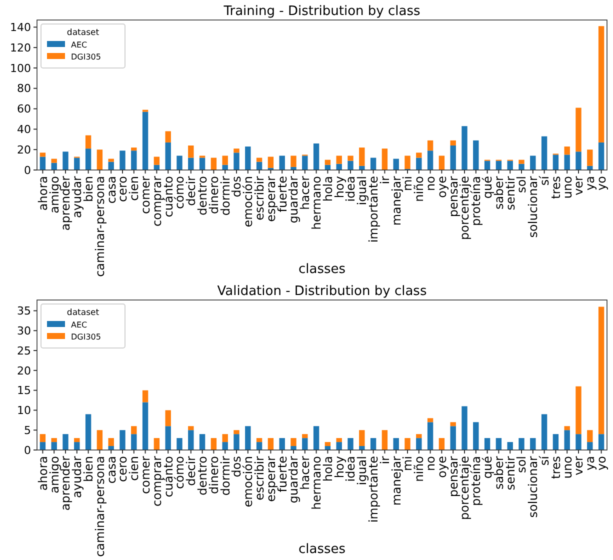 The width and height of the screenshot is (613, 560). What do you see at coordinates (134, 188) in the screenshot?
I see `x-tick-label: cien` at bounding box center [134, 188].